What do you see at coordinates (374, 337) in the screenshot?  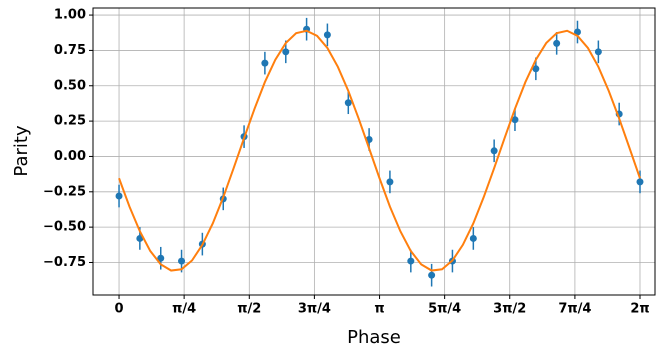 I see `x-axis-label: Phase` at bounding box center [374, 337].